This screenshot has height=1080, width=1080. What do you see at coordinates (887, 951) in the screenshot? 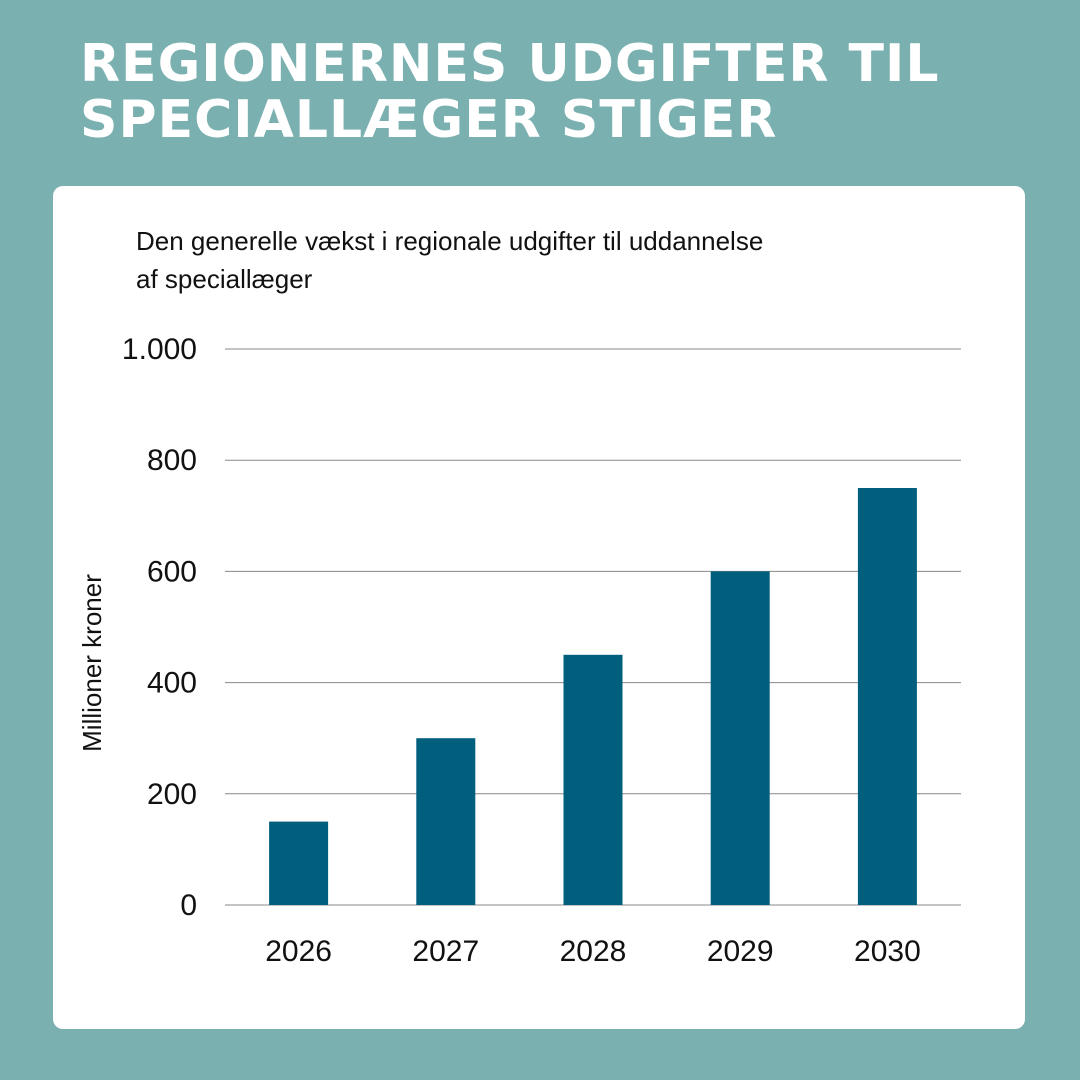
I see `x-tick-label: 2030` at bounding box center [887, 951].